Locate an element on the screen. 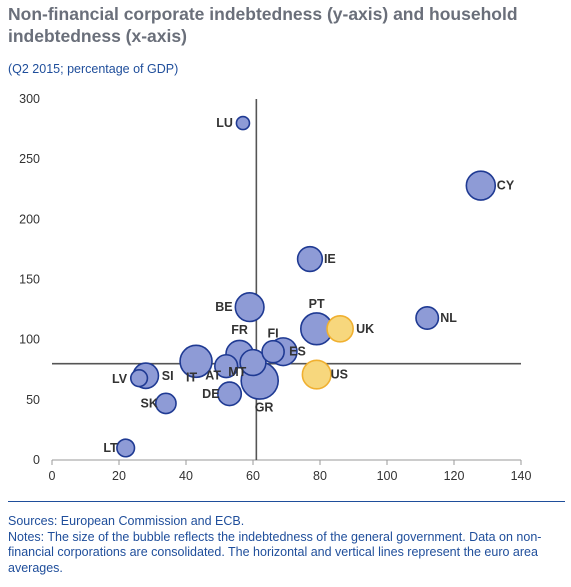 The height and width of the screenshot is (587, 571). bubble-at is located at coordinates (253, 362).